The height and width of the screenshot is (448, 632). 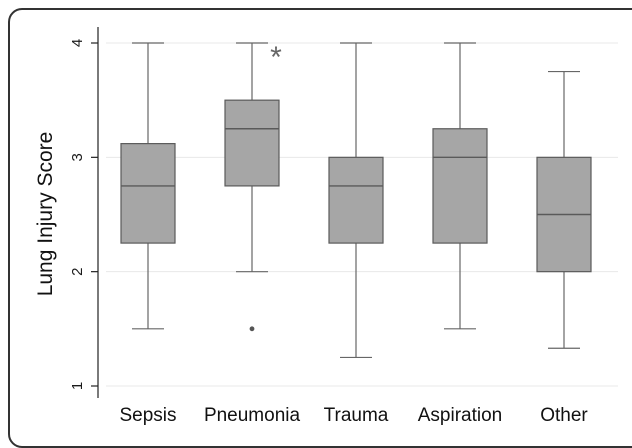 What do you see at coordinates (77, 386) in the screenshot?
I see `y-tick-label-1: 1` at bounding box center [77, 386].